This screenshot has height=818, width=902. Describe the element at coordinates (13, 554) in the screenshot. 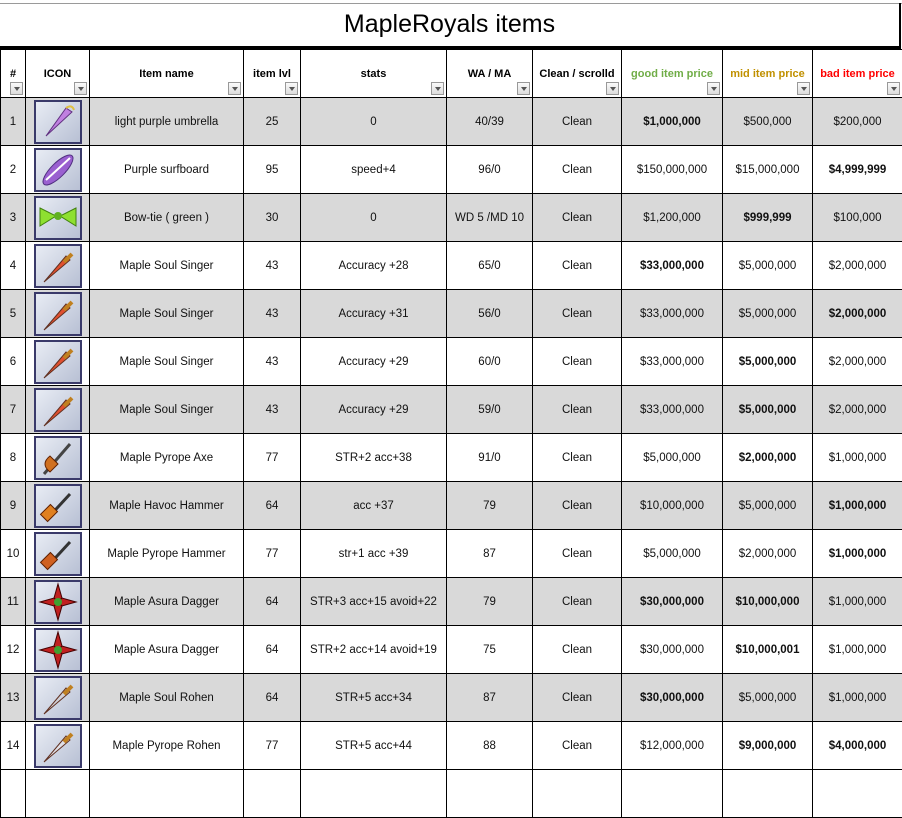

I see `cell-number: 10` at that location.